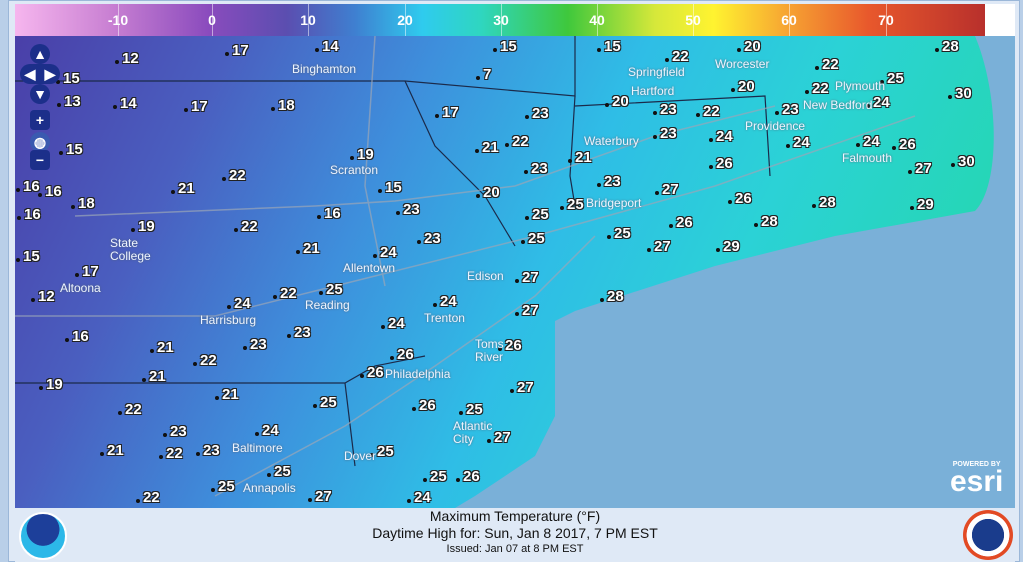  Describe the element at coordinates (369, 268) in the screenshot. I see `city-label: Allentown` at that location.